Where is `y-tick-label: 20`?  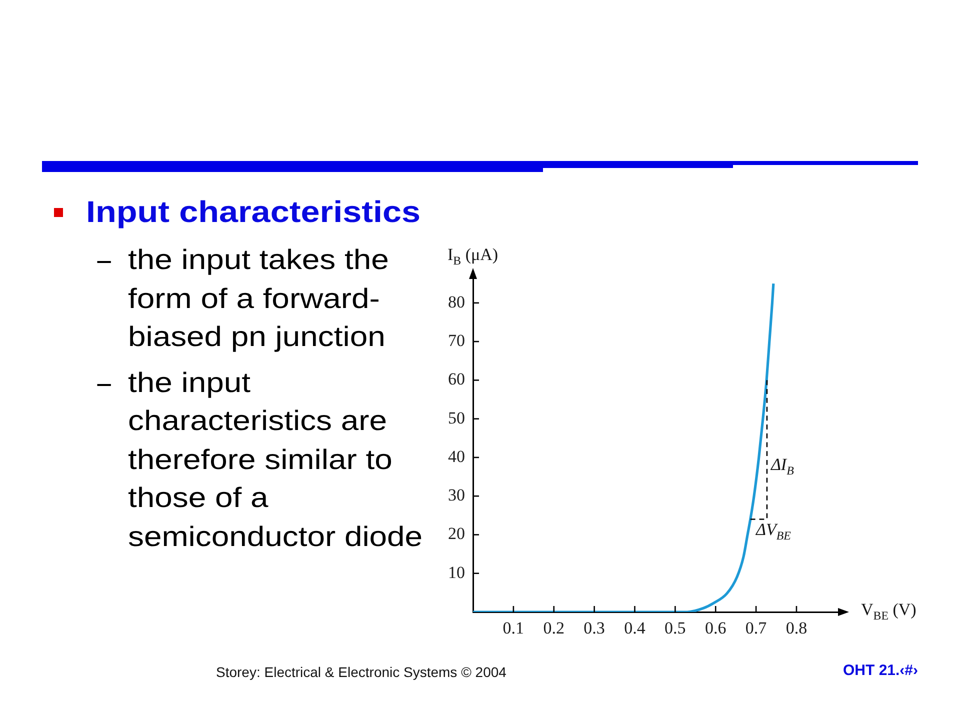
y-tick-label: 20 is located at coordinates (456, 534).